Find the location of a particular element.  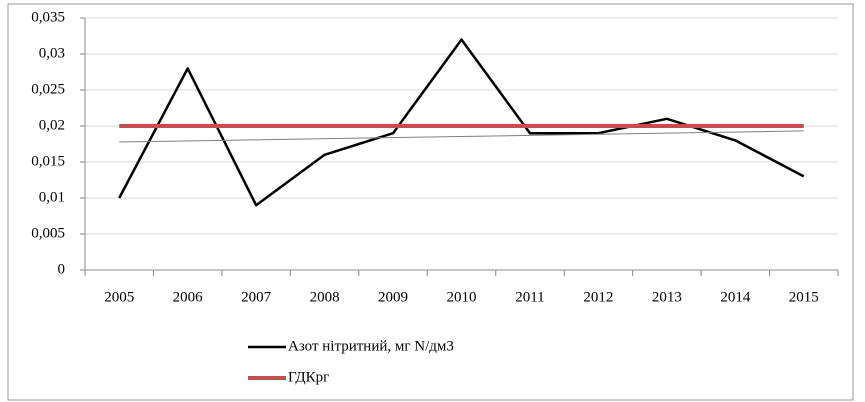

y-tick-label: 0,005 is located at coordinates (48, 233).